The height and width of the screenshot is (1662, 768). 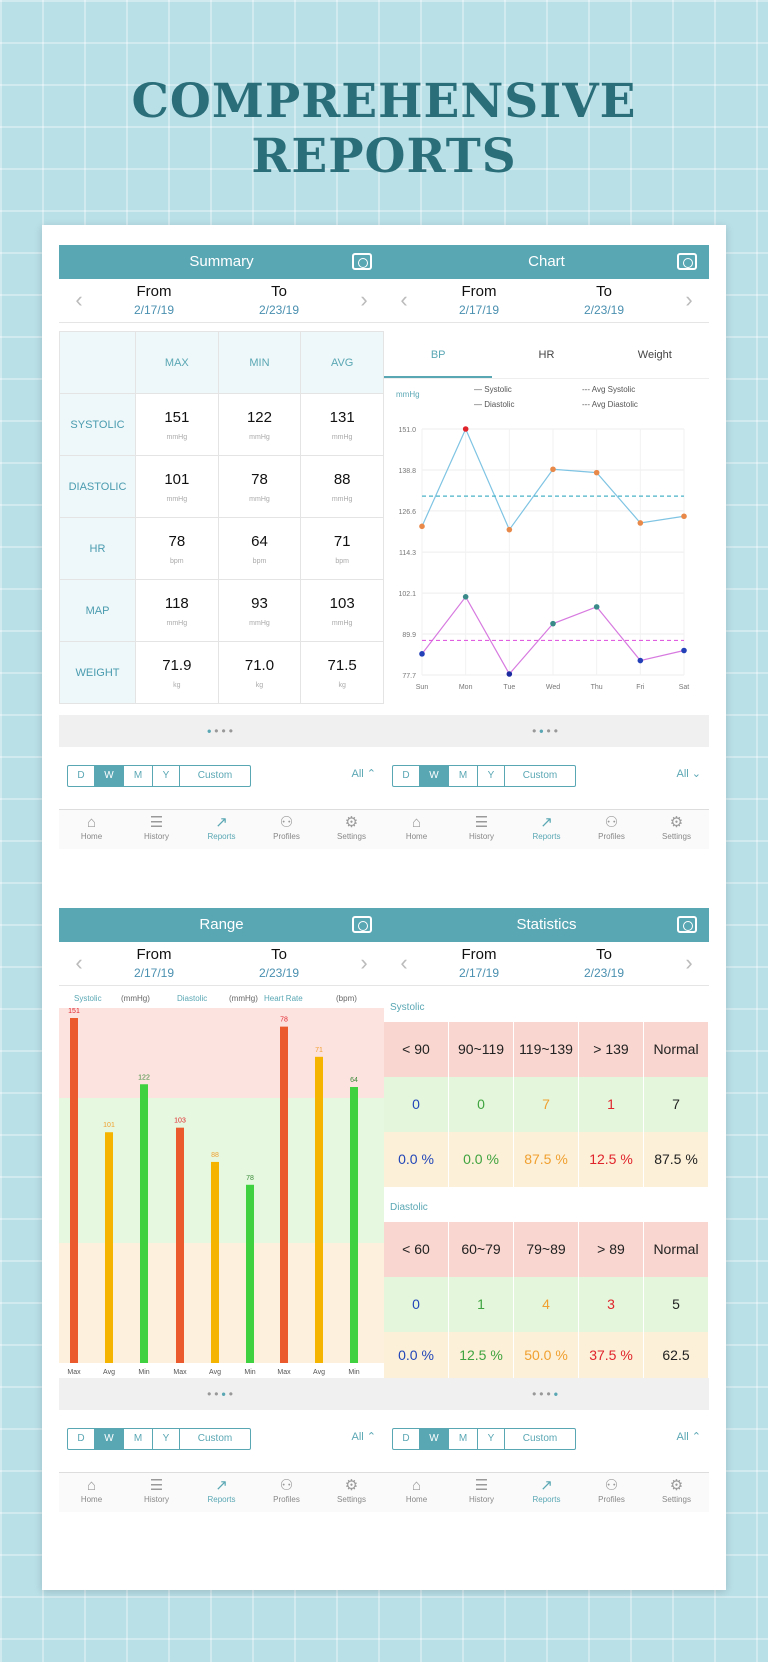 I want to click on count: 4, so click(x=546, y=1304).